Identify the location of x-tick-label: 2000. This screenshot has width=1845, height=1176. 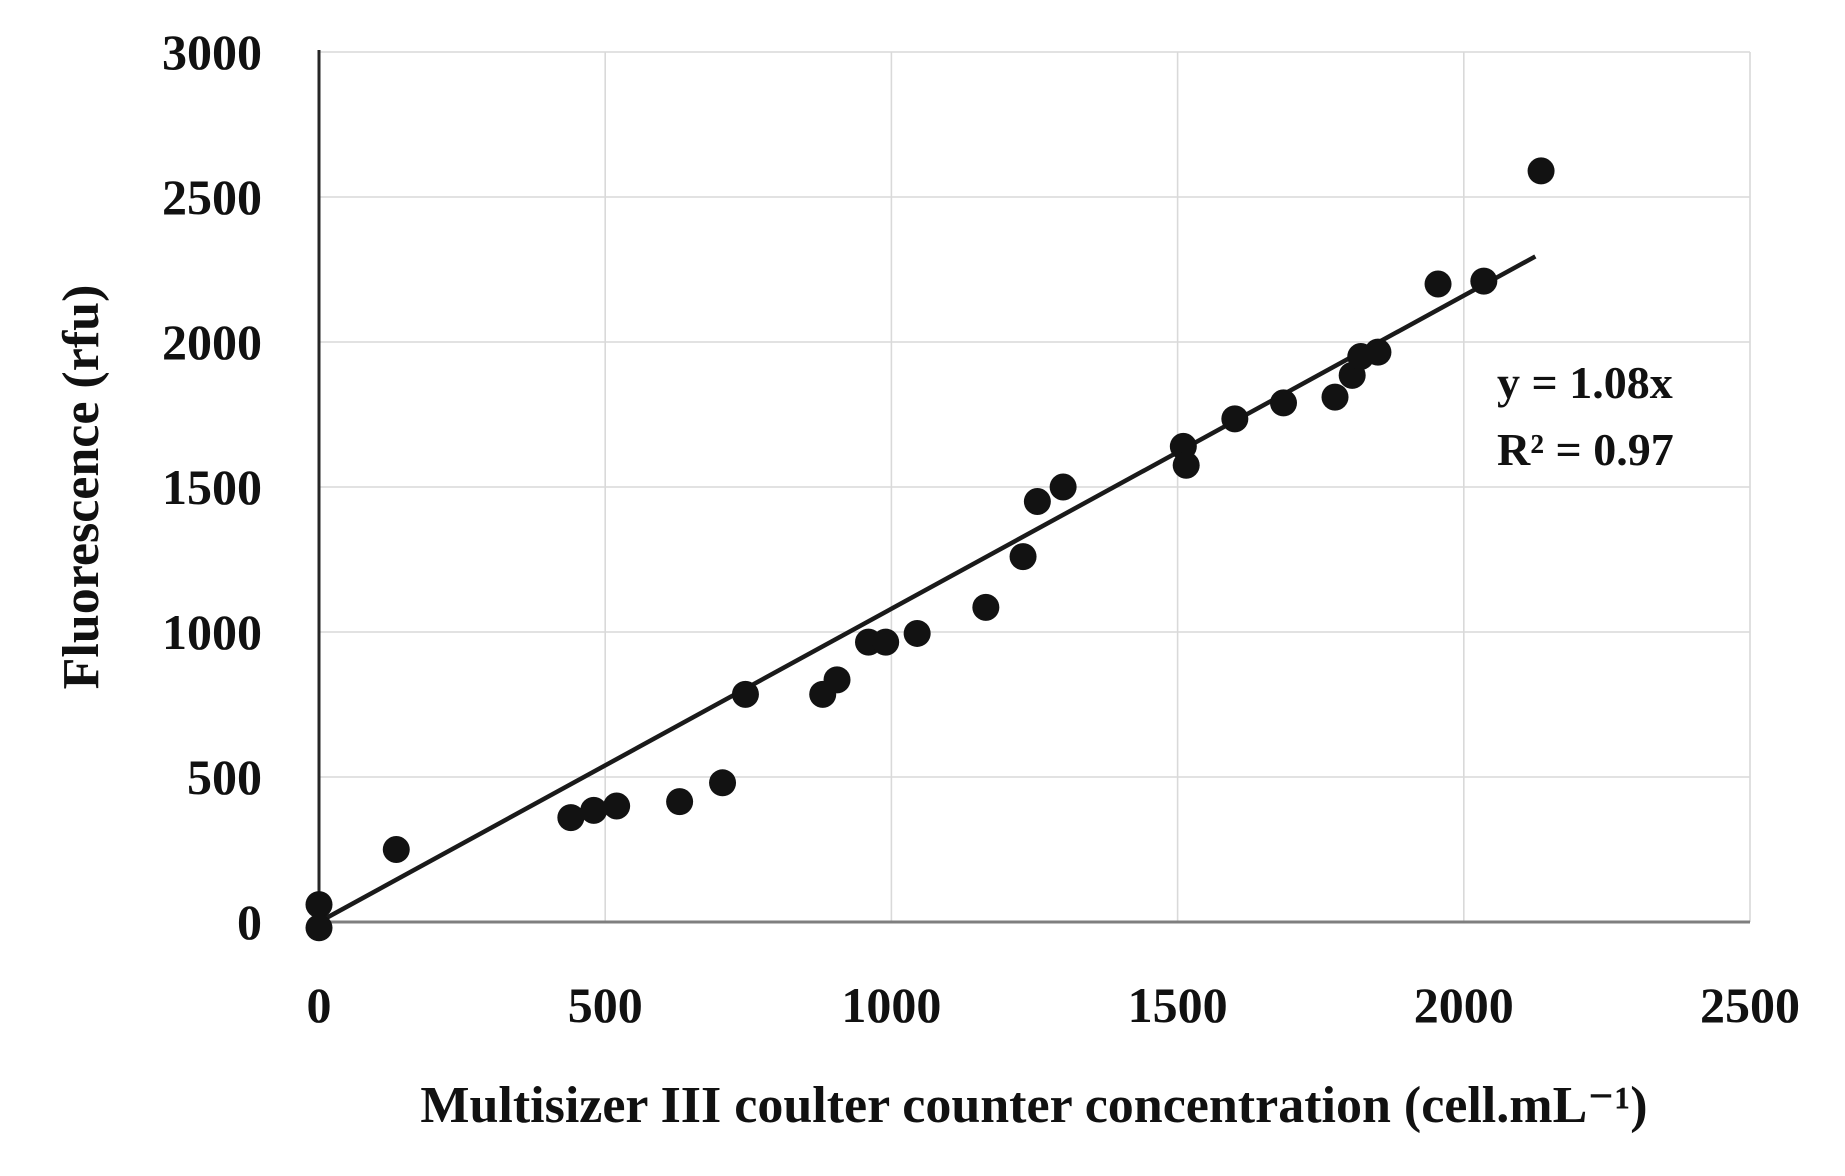
(1464, 1005).